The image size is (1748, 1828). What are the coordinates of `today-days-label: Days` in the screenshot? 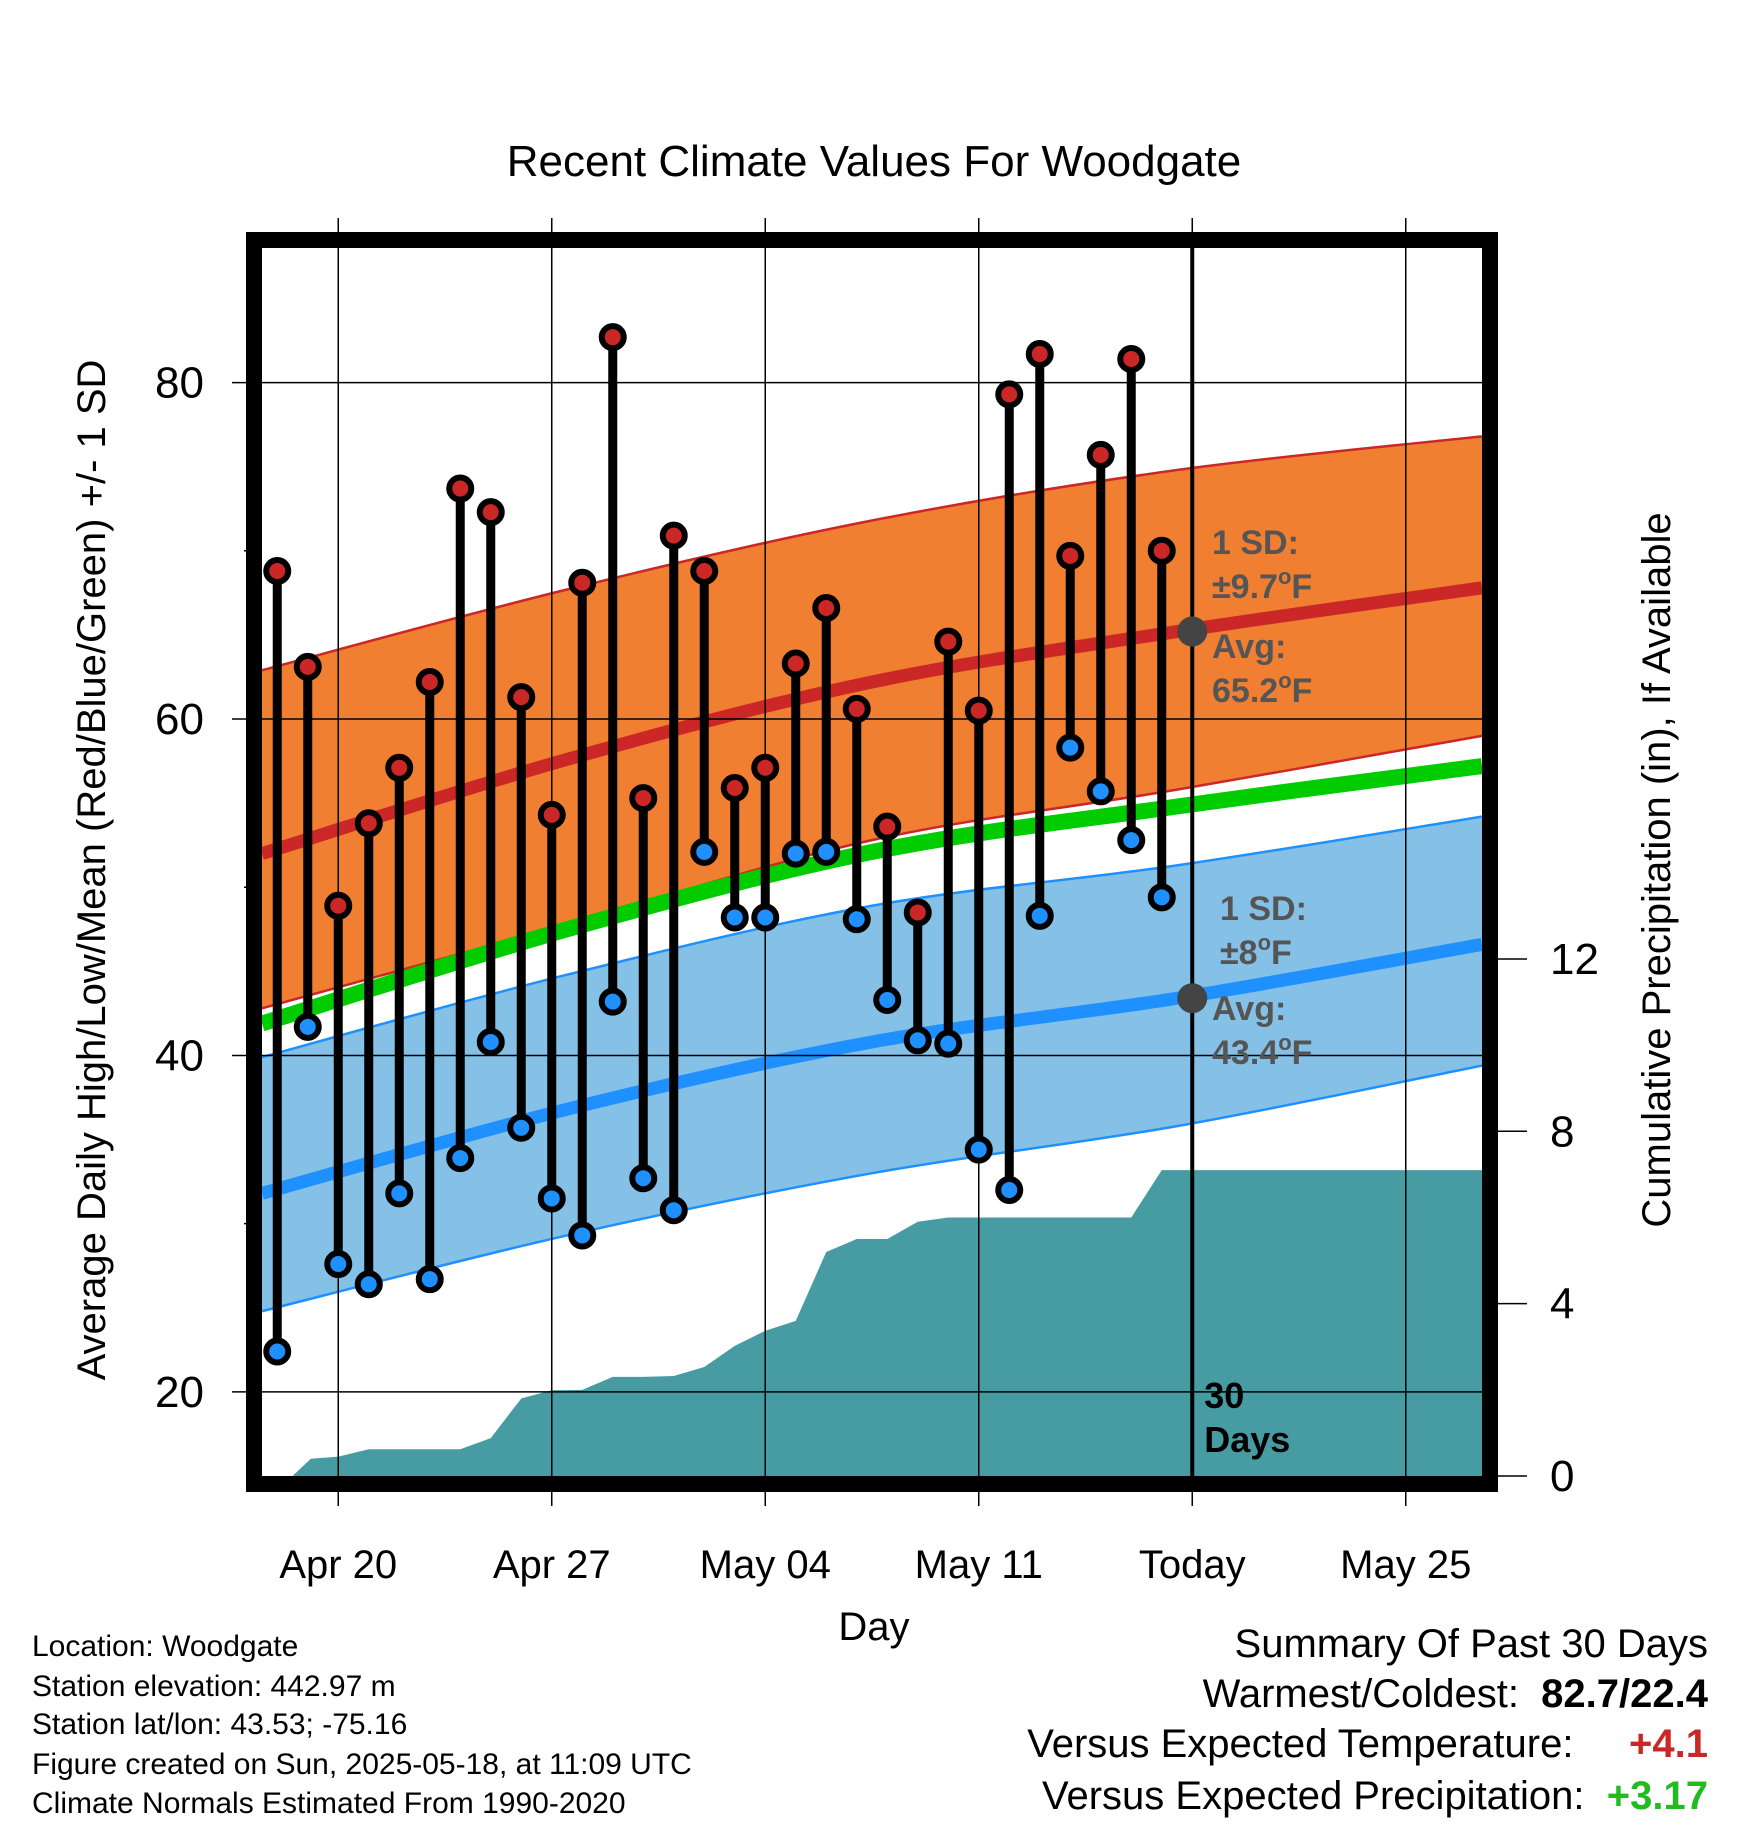 It's located at (1247, 1439).